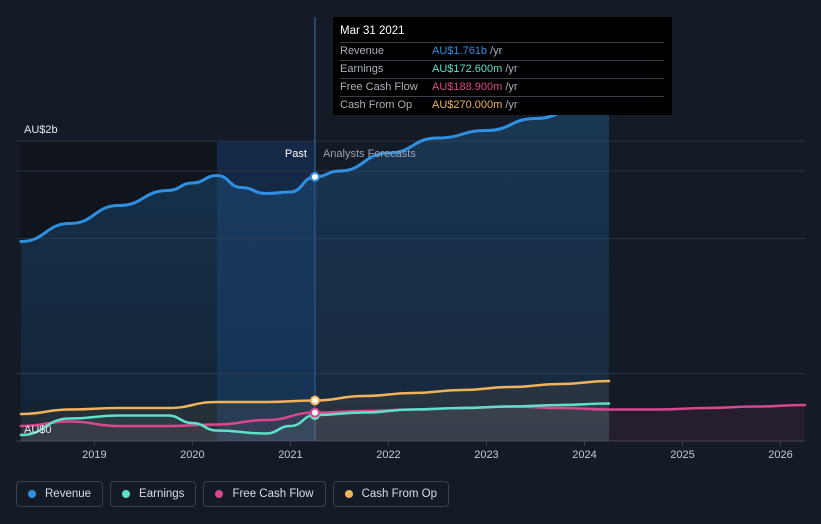 This screenshot has width=821, height=524. Describe the element at coordinates (68, 494) in the screenshot. I see `legend-label: Revenue` at that location.